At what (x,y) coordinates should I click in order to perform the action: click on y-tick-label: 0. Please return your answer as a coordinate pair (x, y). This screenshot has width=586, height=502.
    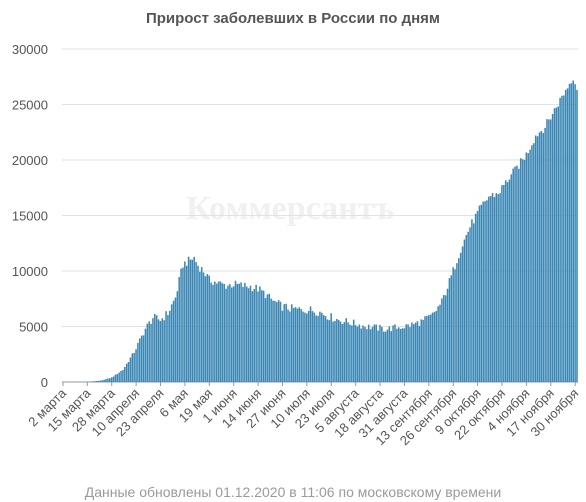
    Looking at the image, I should click on (44, 382).